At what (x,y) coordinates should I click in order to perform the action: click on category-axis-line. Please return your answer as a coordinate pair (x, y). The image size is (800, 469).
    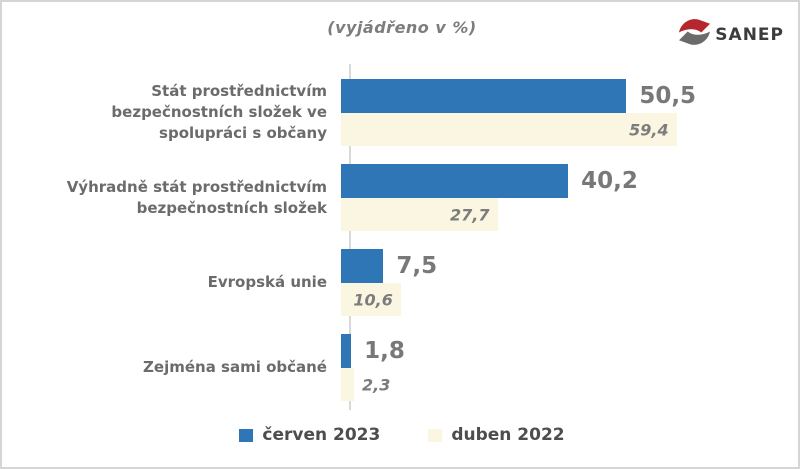
    Looking at the image, I should click on (350, 237).